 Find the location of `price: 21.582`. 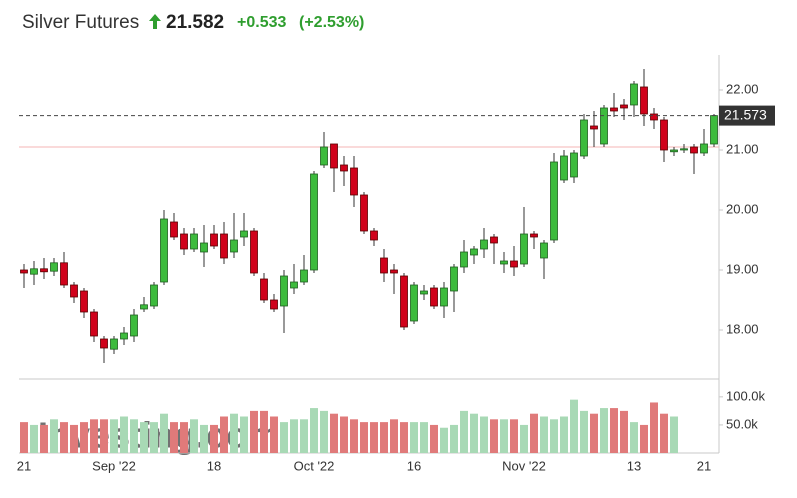

price: 21.582 is located at coordinates (195, 22).